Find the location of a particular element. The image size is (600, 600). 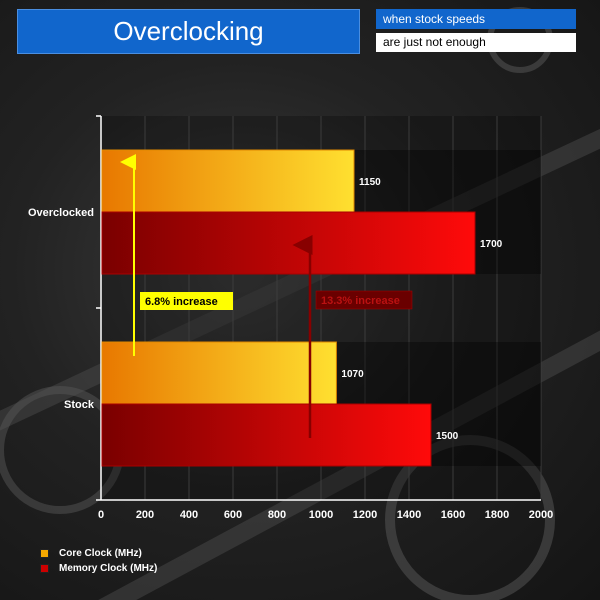

x-tick-label: 400 is located at coordinates (189, 515).